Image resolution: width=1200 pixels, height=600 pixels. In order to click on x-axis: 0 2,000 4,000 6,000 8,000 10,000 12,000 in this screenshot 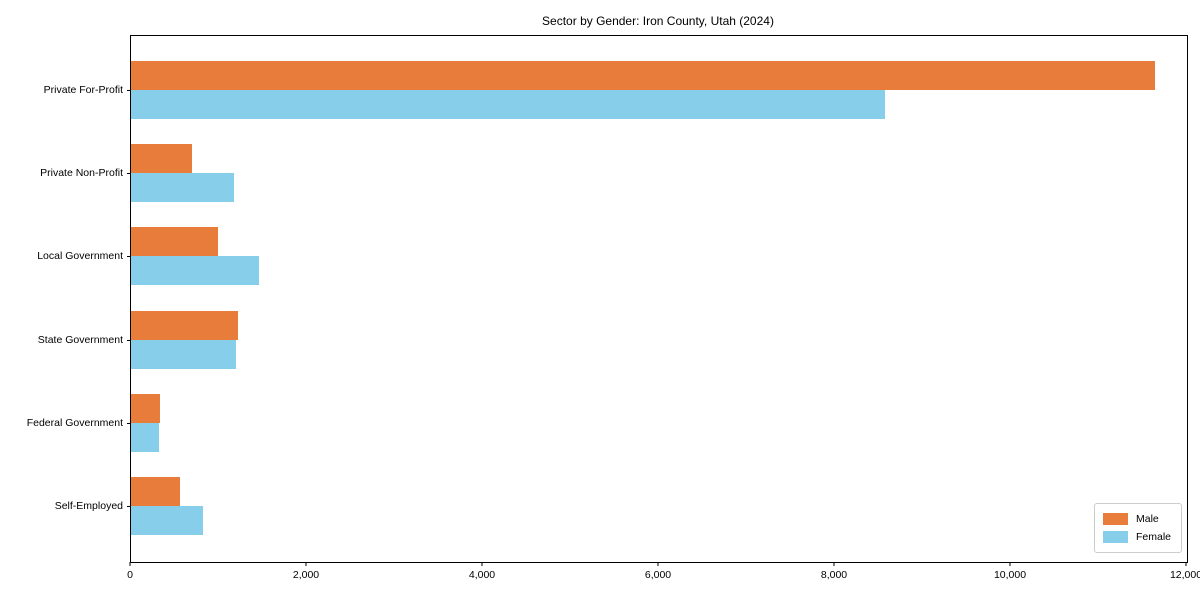, I will do `click(663, 577)`.